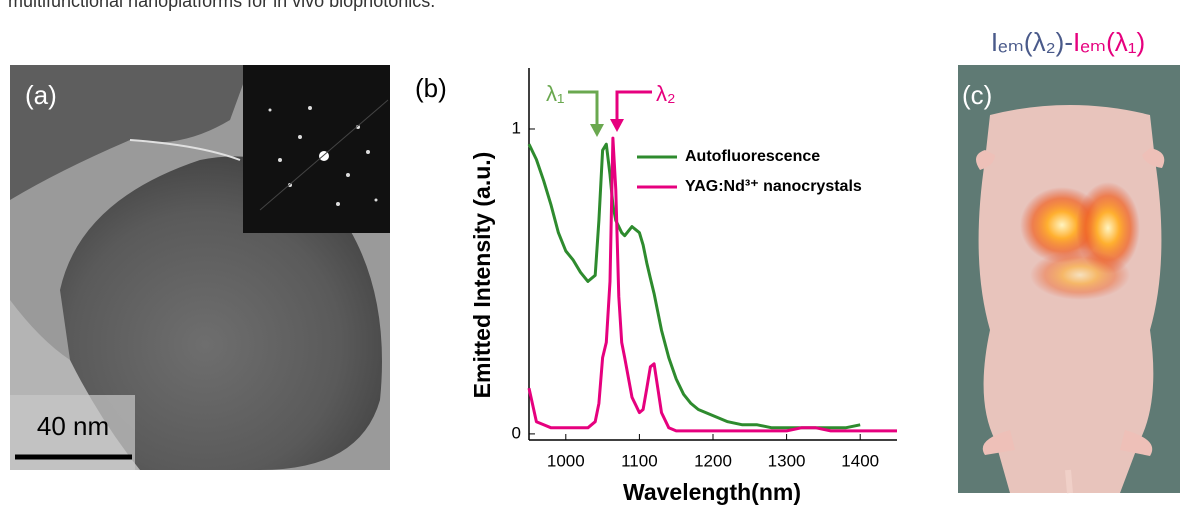 The image size is (1188, 514). What do you see at coordinates (482, 275) in the screenshot?
I see `y-axis-label: Emitted Intensity (a.u.)` at bounding box center [482, 275].